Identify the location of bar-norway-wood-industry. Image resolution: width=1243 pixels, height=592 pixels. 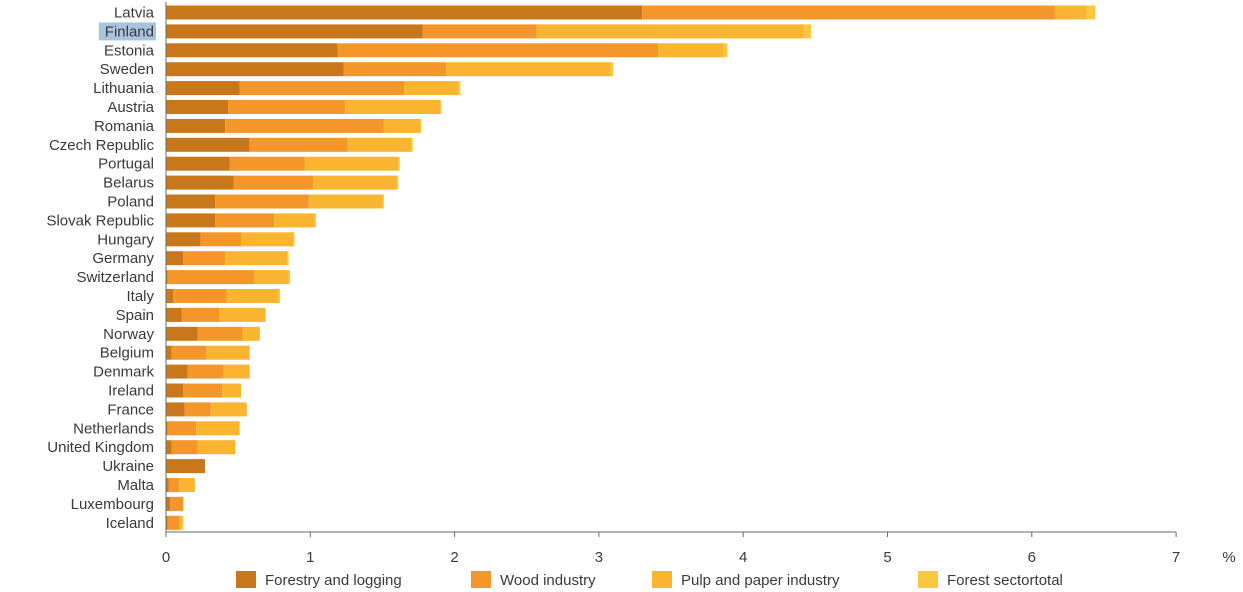
(220, 333).